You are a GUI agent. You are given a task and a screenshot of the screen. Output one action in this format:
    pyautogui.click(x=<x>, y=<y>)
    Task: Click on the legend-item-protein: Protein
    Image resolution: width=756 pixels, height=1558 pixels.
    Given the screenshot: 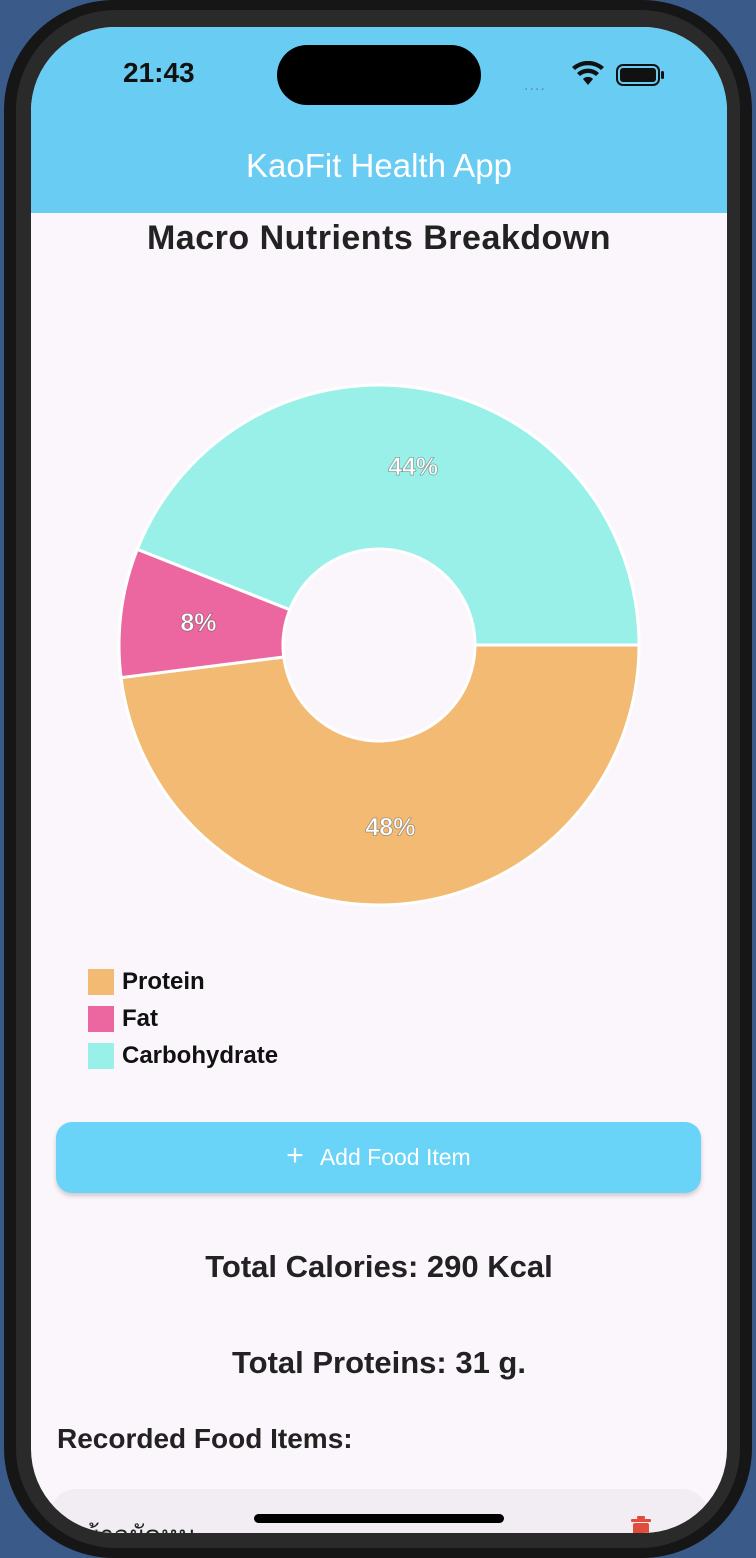 What is the action you would take?
    pyautogui.click(x=183, y=981)
    